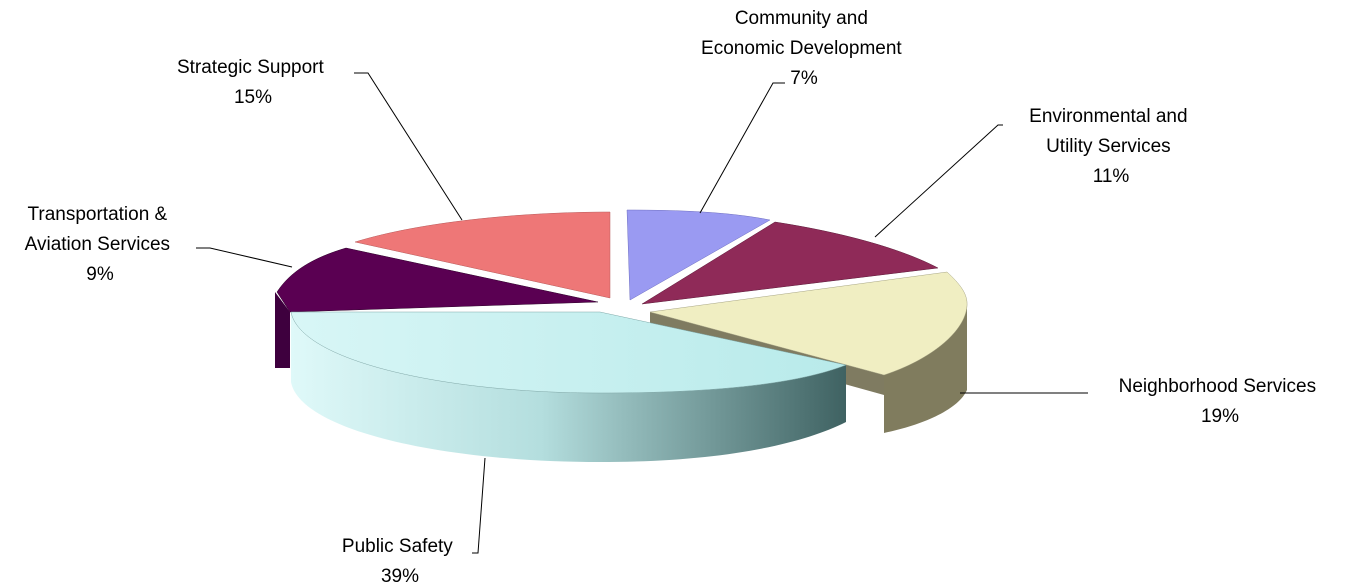 The width and height of the screenshot is (1351, 587). Describe the element at coordinates (1220, 416) in the screenshot. I see `label-neighborhood-percent: 19%` at that location.